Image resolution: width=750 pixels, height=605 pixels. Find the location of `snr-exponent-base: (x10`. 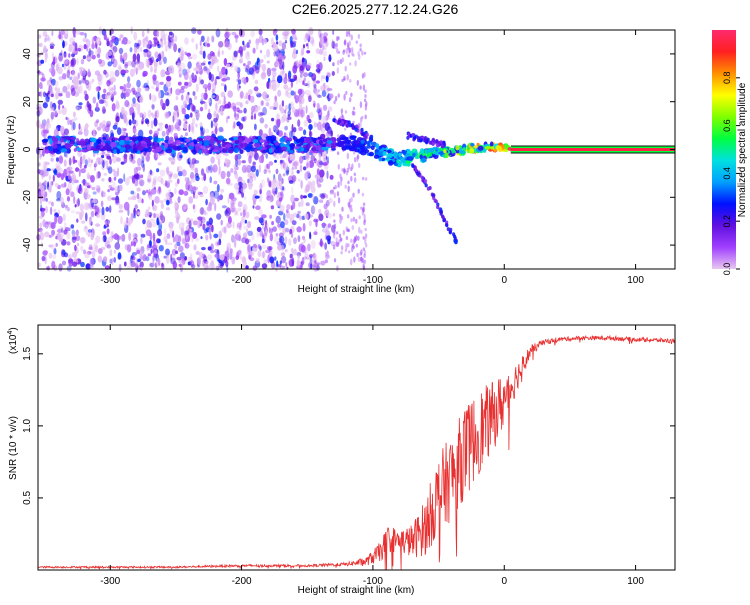

snr-exponent-base: (x10 is located at coordinates (13, 344).